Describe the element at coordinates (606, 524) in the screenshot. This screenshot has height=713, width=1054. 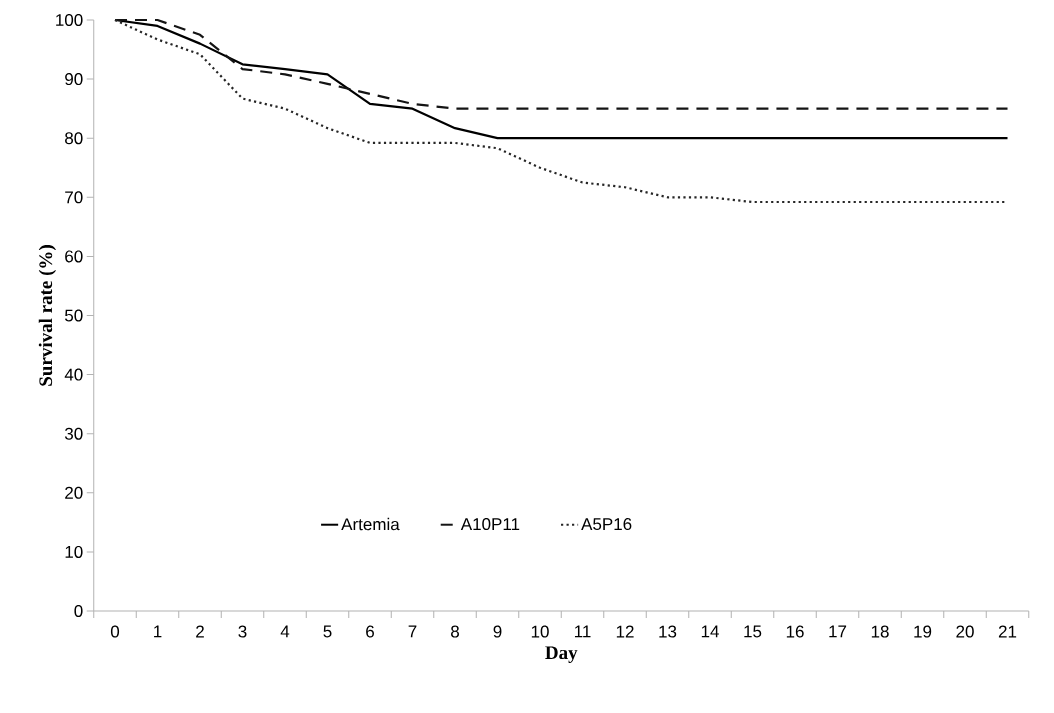
I see `legend-label: A5P16` at that location.